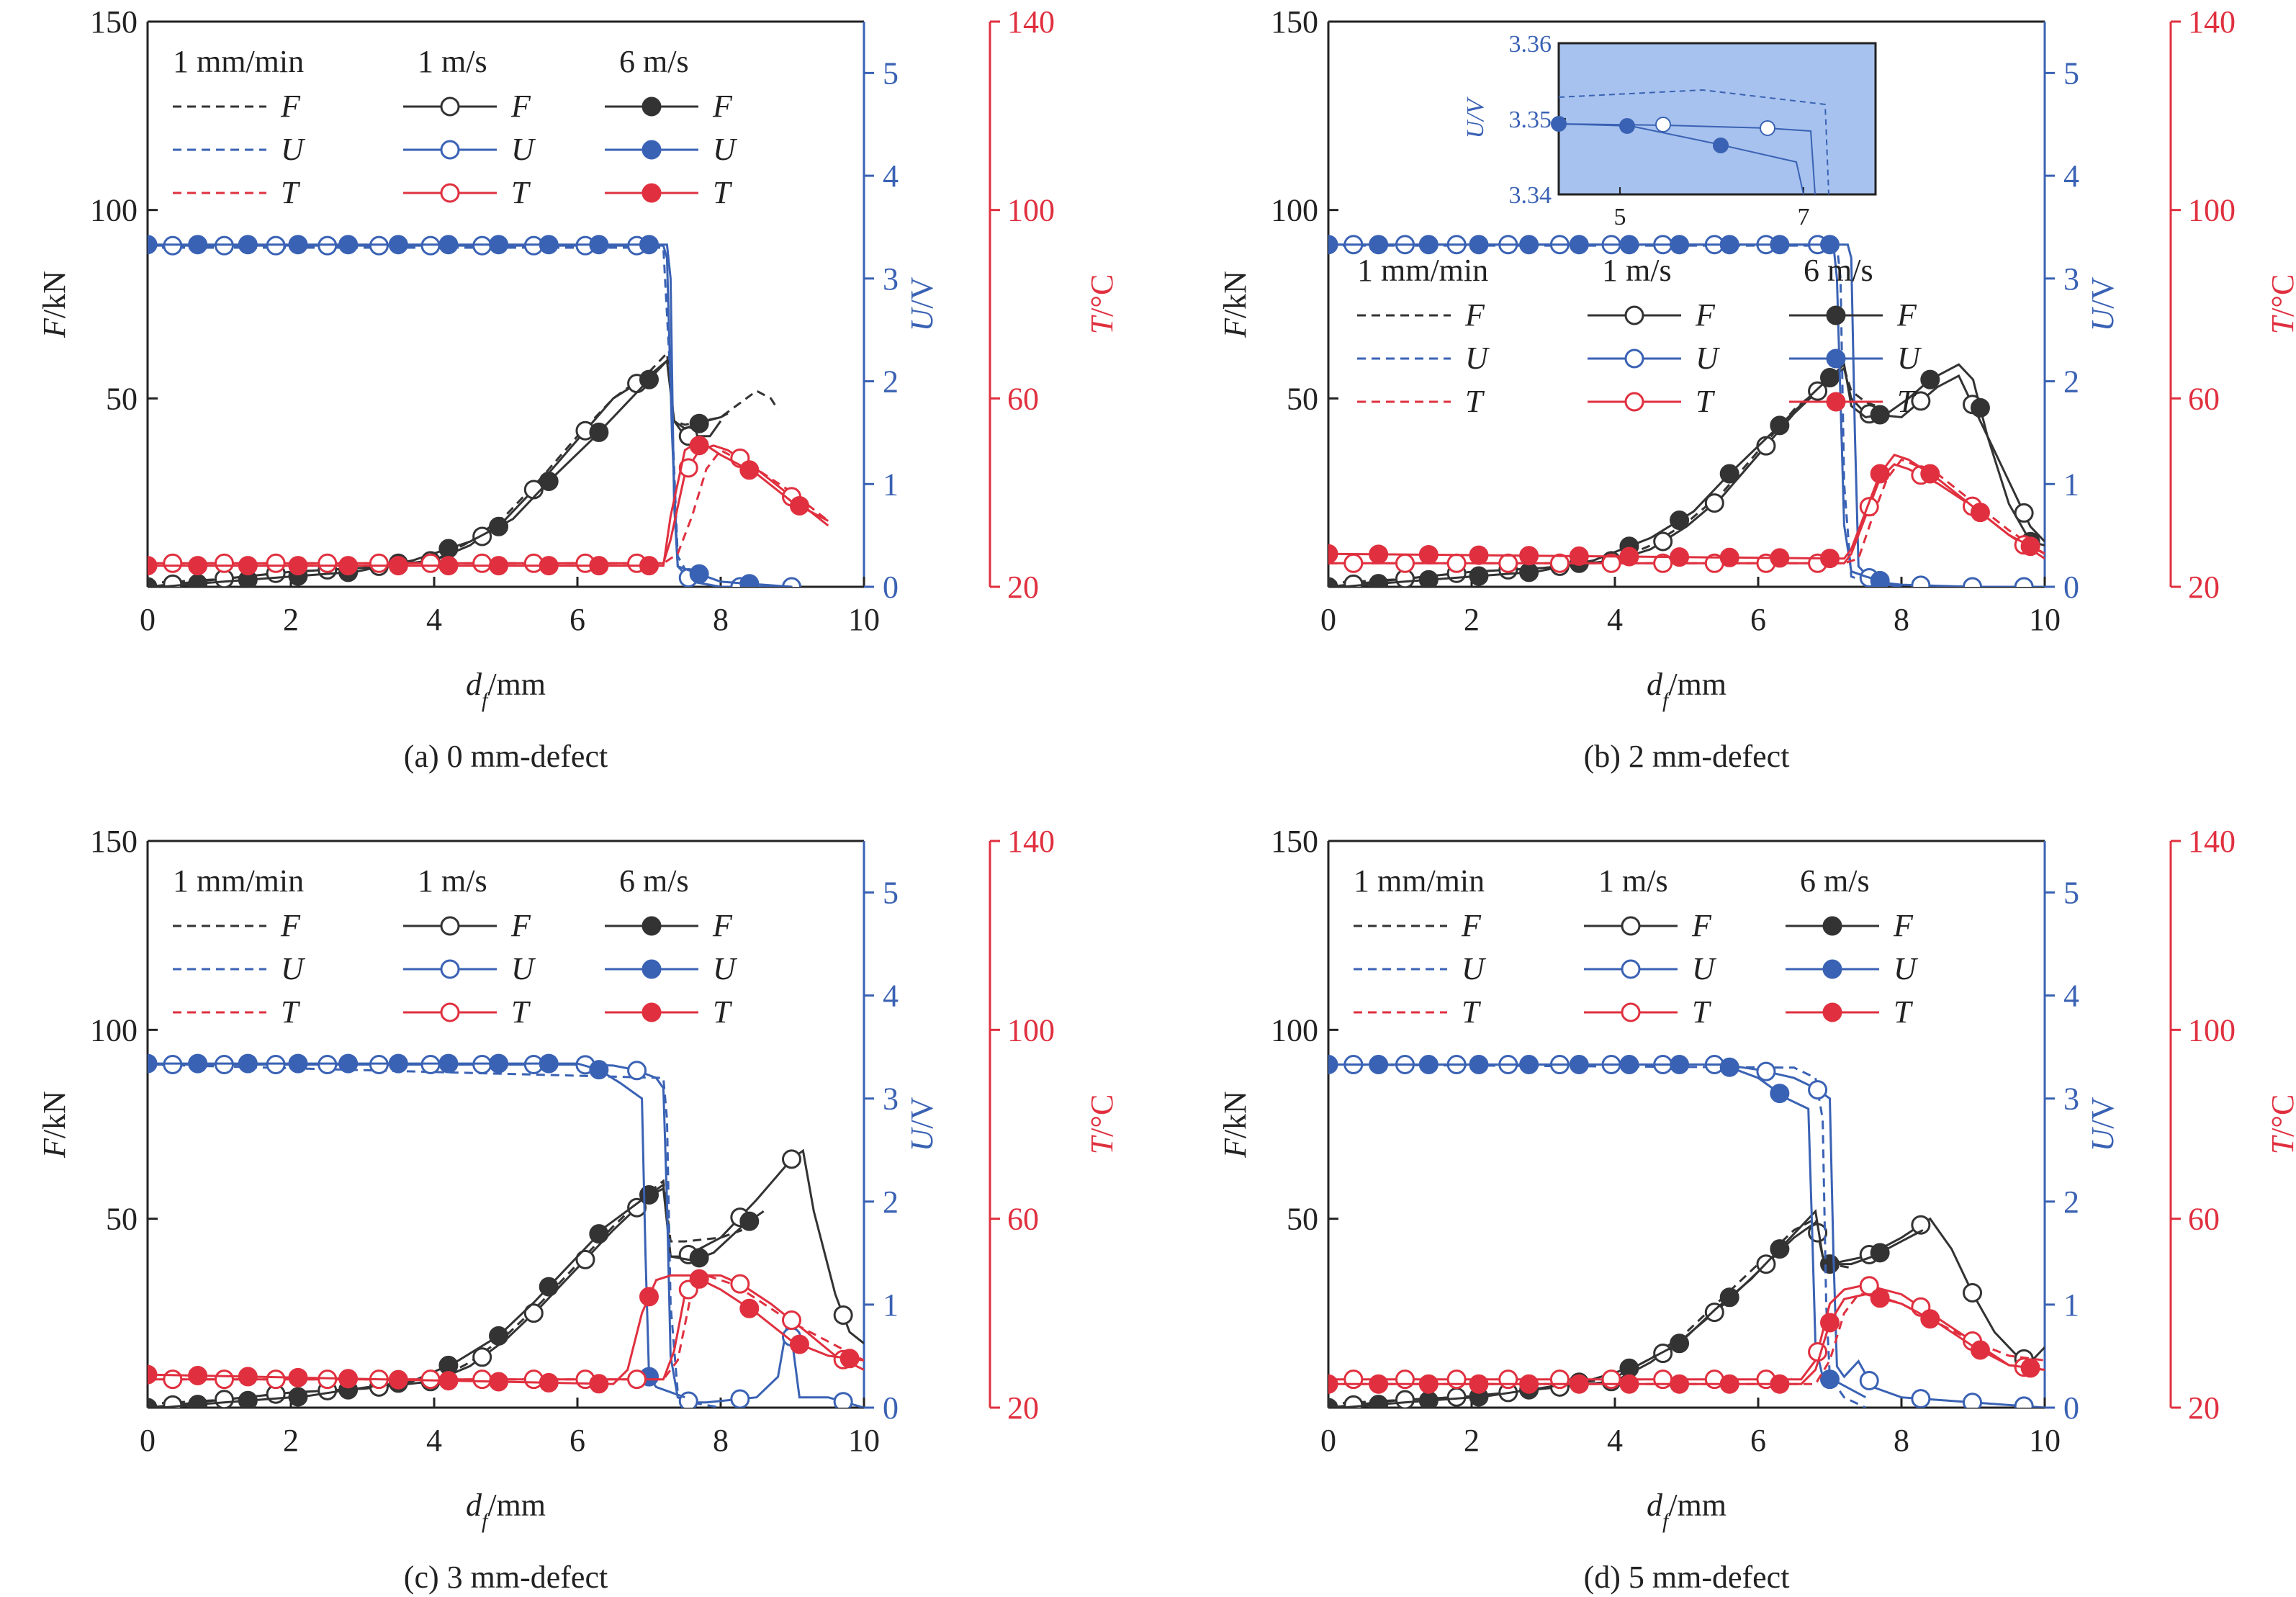 The width and height of the screenshot is (2296, 1597). What do you see at coordinates (1472, 1440) in the screenshot?
I see `x-tick-label: 2` at bounding box center [1472, 1440].